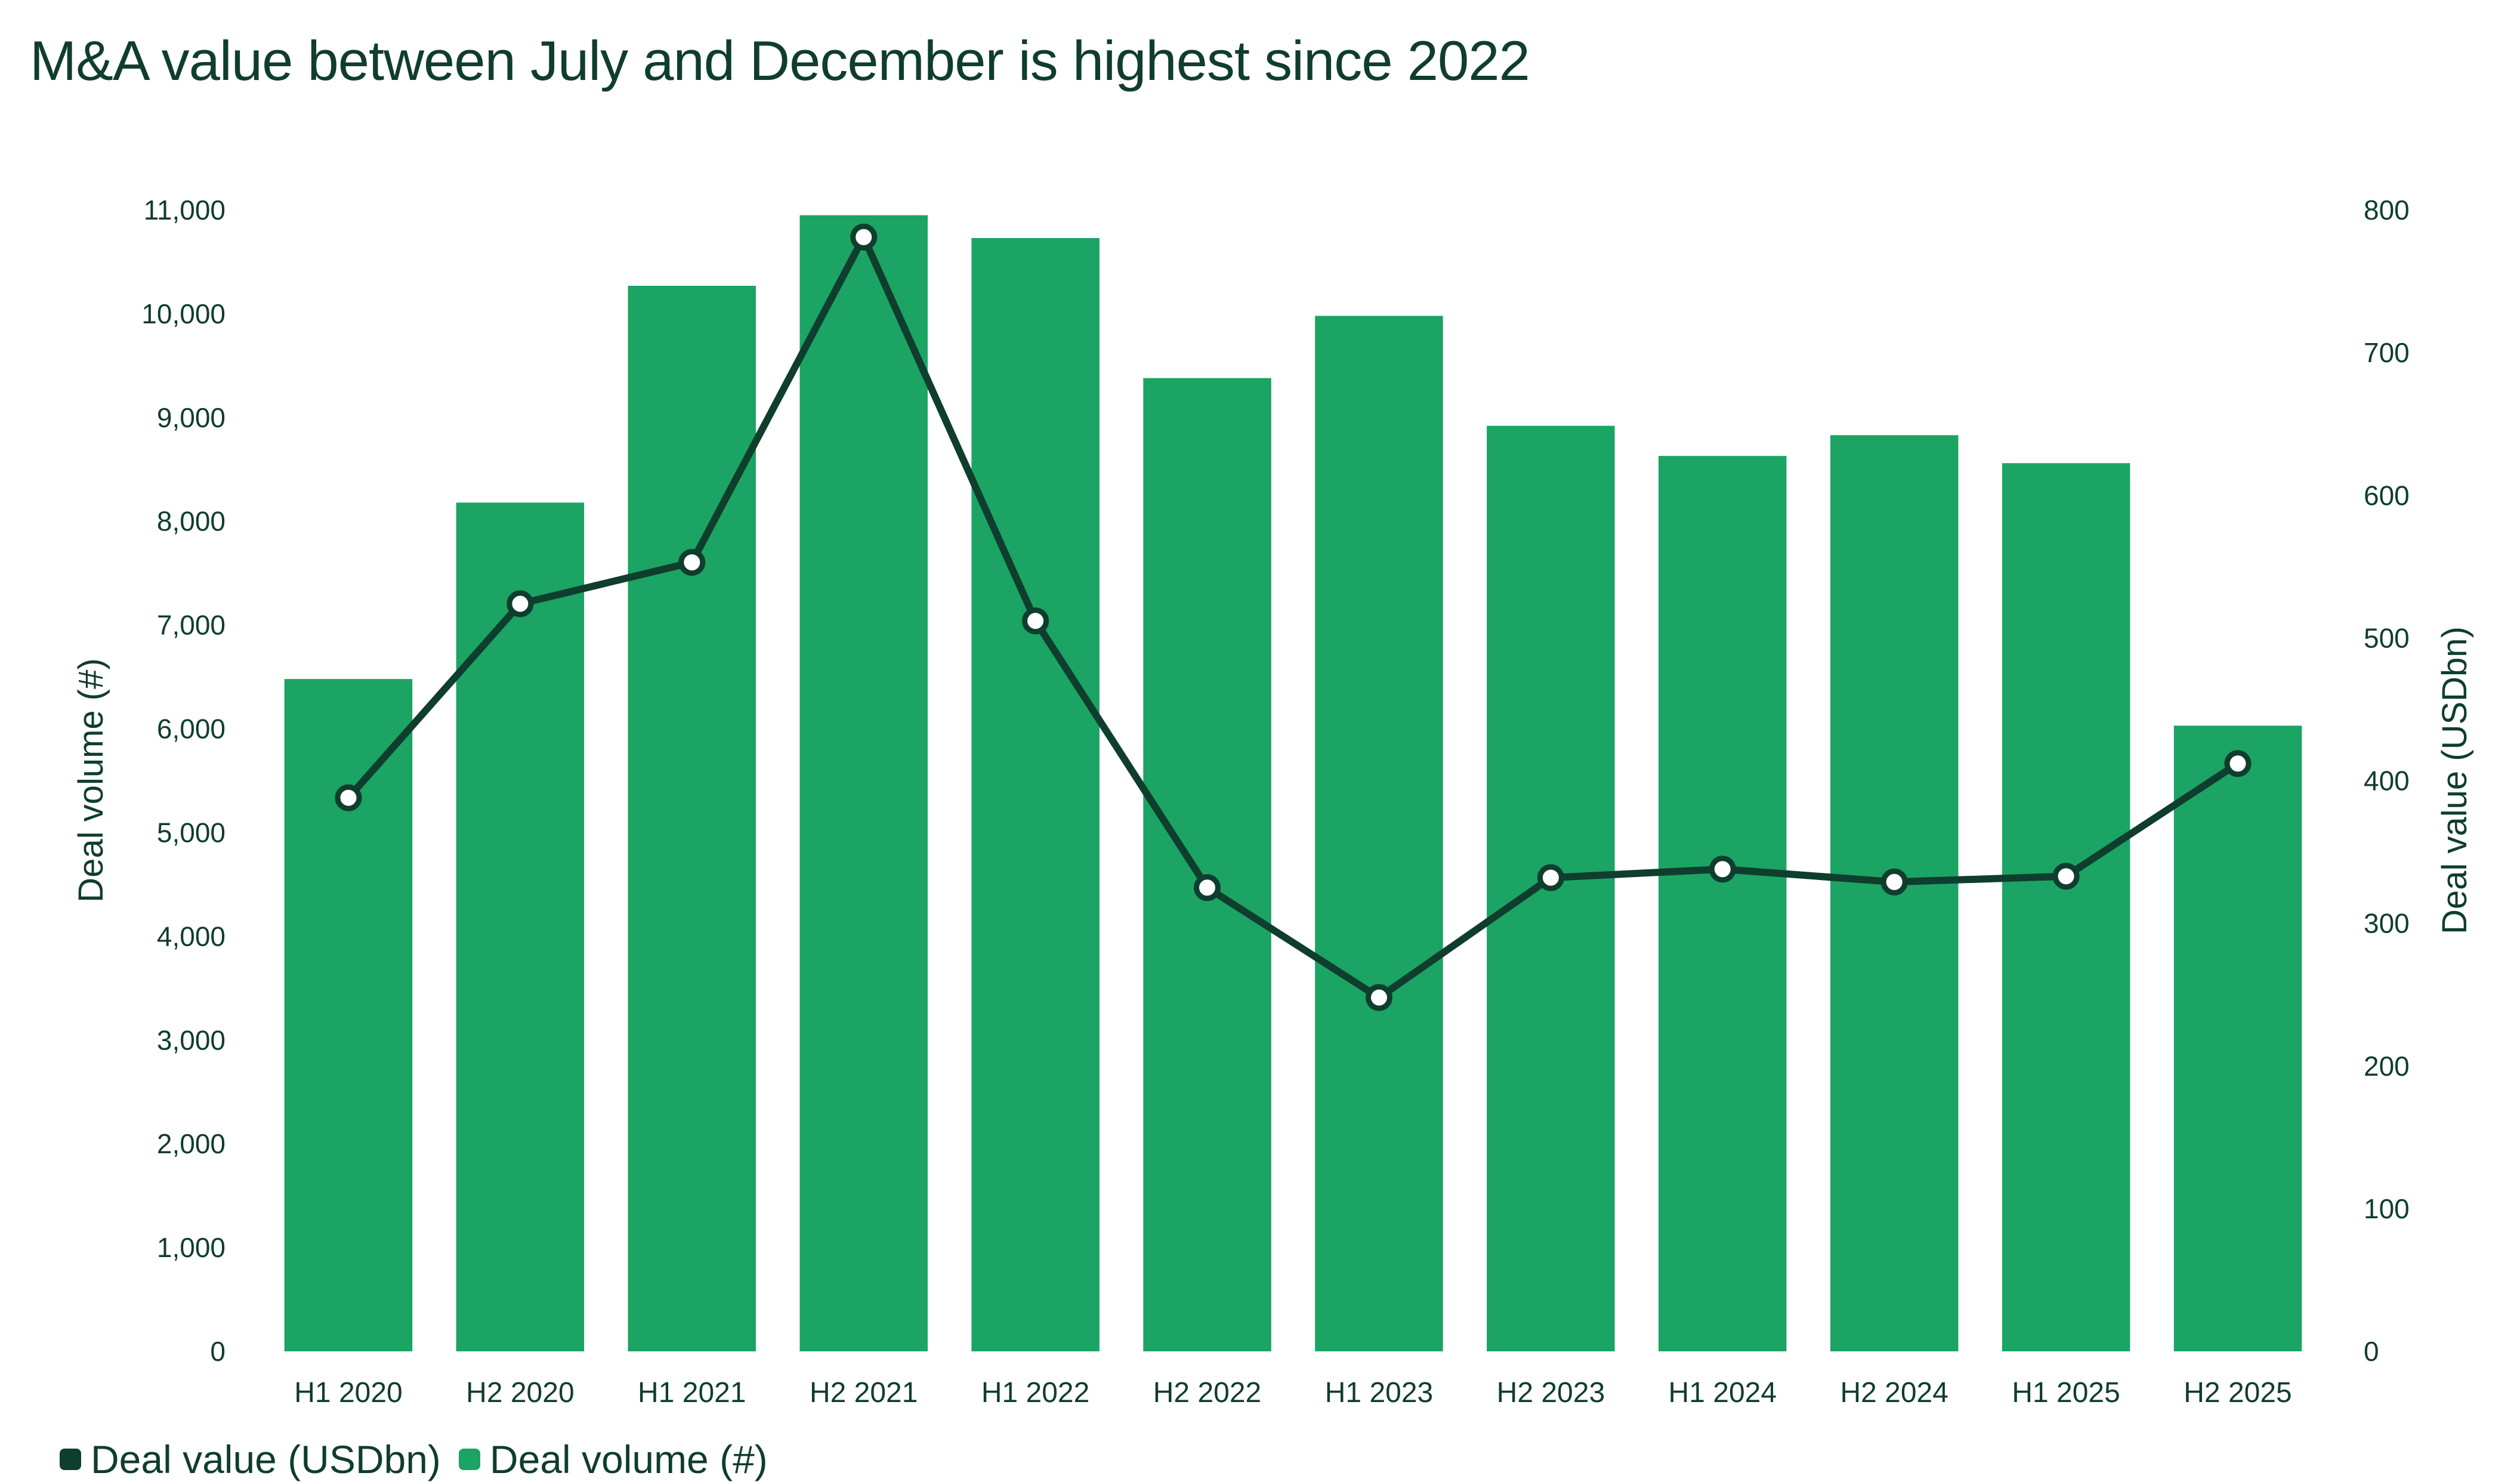 This screenshot has width=2520, height=1482. What do you see at coordinates (191, 1039) in the screenshot?
I see `y-left-tick-label-3: 3,000` at bounding box center [191, 1039].